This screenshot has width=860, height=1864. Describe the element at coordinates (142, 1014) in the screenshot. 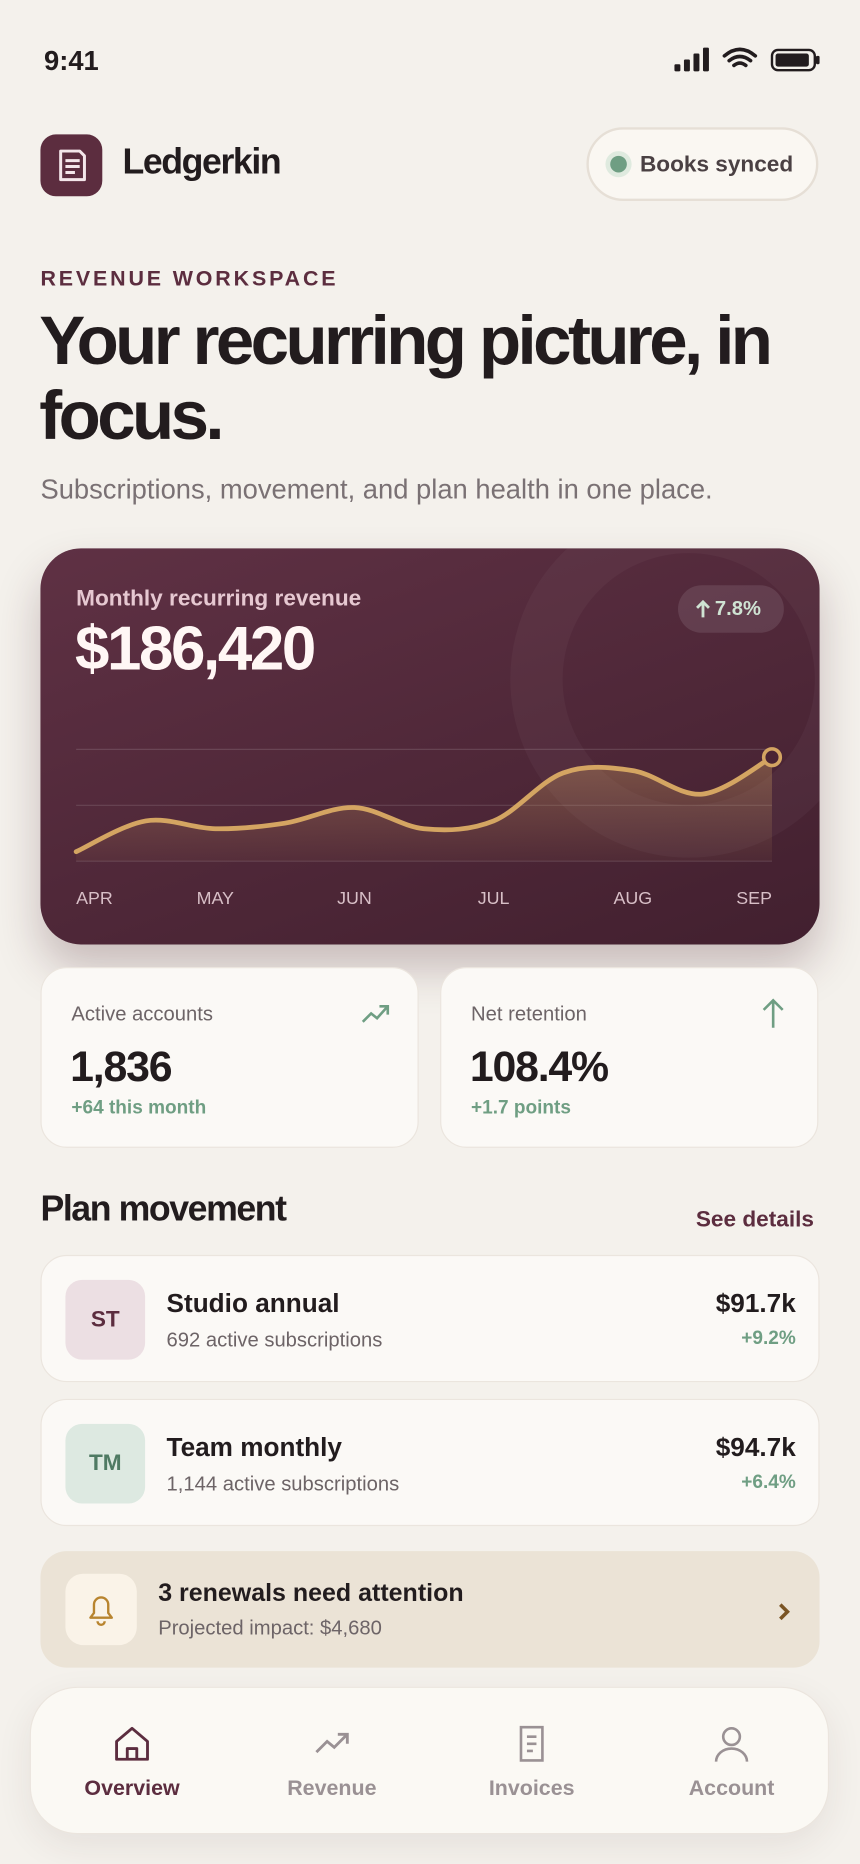

I see `stat-label: Active accounts` at that location.